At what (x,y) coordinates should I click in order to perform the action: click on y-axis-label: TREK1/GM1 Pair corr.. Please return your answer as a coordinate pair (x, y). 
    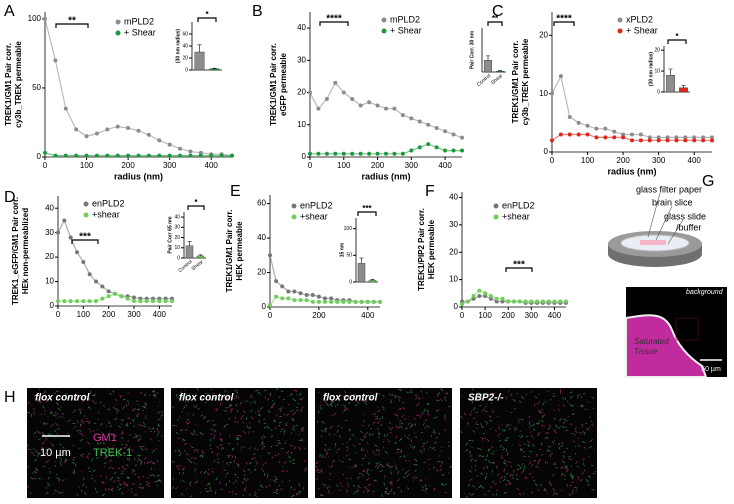
    Looking at the image, I should click on (273, 84).